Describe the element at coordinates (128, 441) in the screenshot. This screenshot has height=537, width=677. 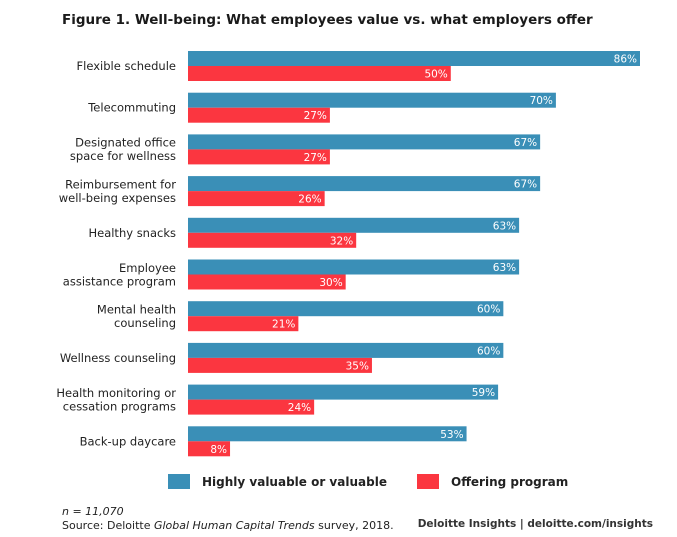
I see `category-label-back-up-daycare: Back-up daycare` at that location.